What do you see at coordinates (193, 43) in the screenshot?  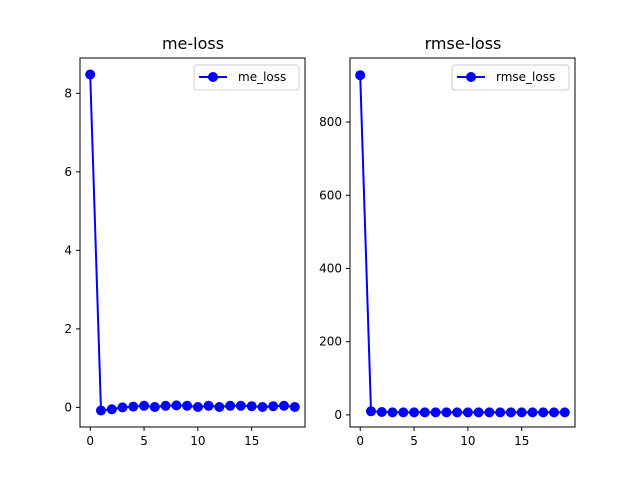 I see `chart-title: me-loss` at bounding box center [193, 43].